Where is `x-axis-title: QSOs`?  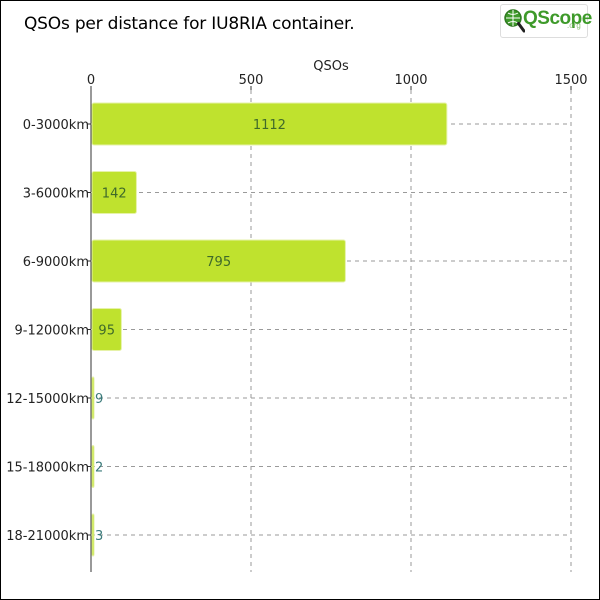 x-axis-title: QSOs is located at coordinates (331, 66).